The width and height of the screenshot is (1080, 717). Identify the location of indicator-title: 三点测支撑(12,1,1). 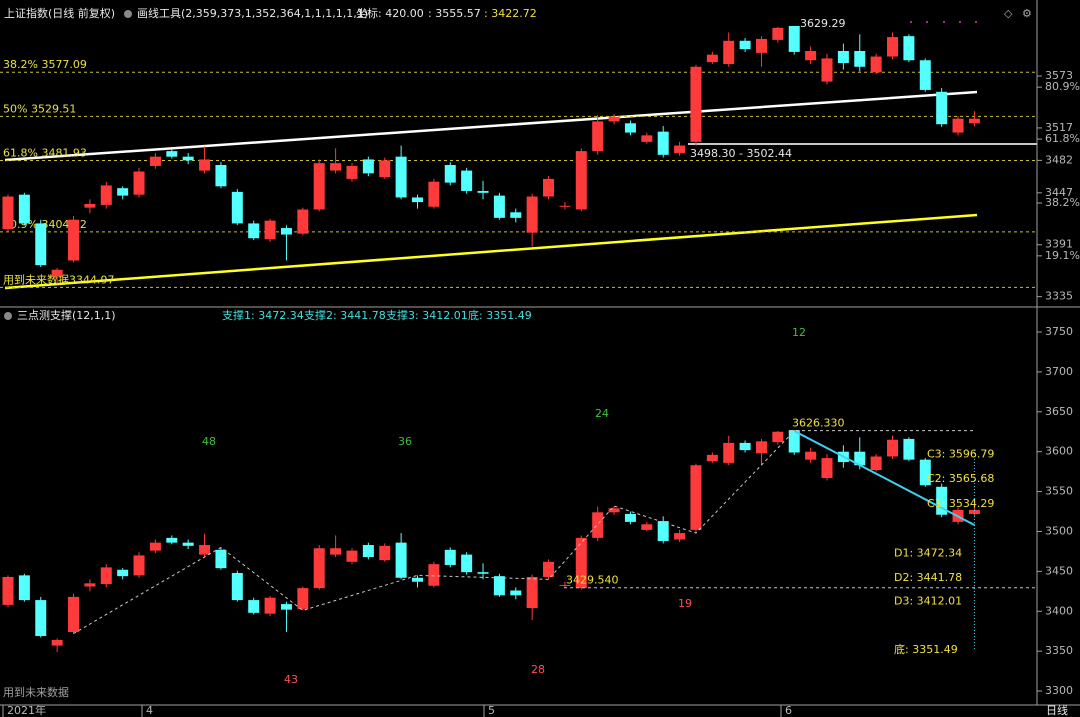
(66, 315).